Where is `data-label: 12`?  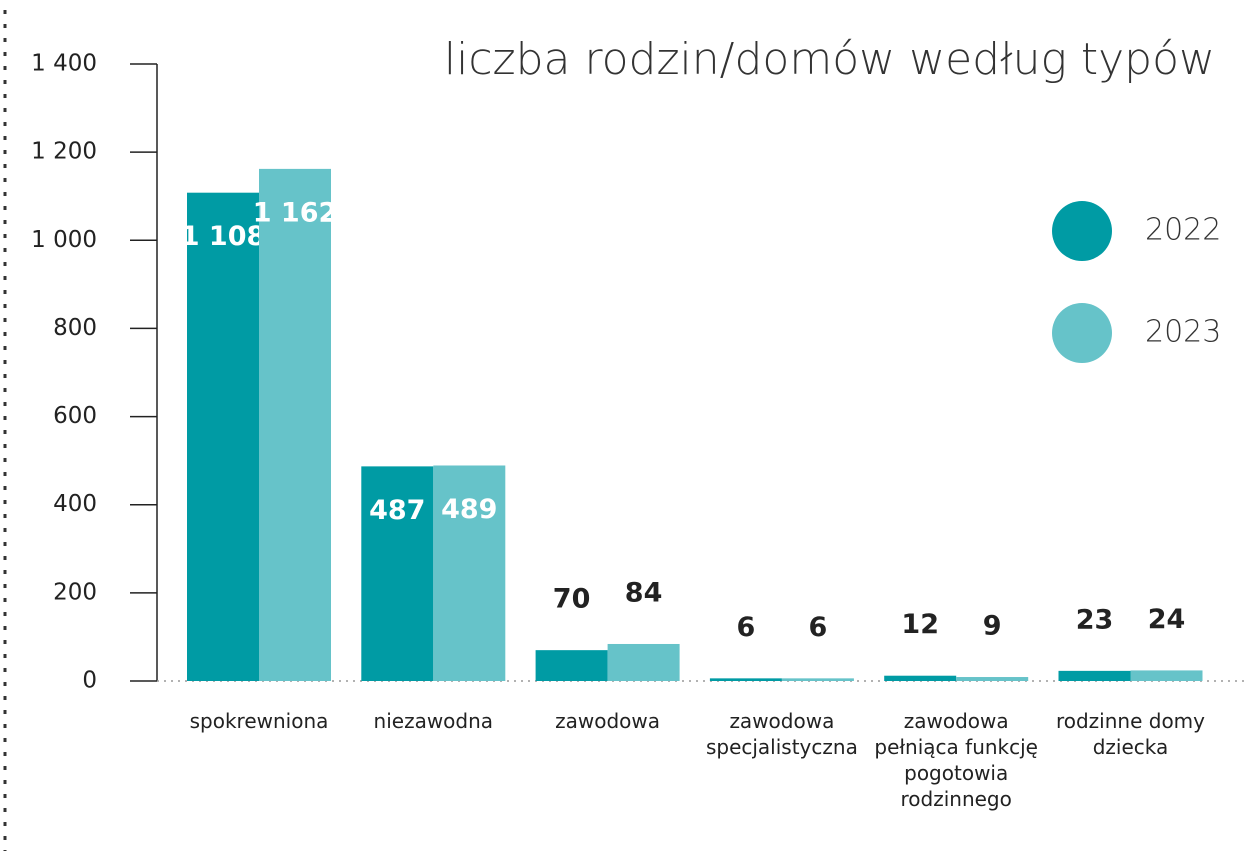
data-label: 12 is located at coordinates (920, 624).